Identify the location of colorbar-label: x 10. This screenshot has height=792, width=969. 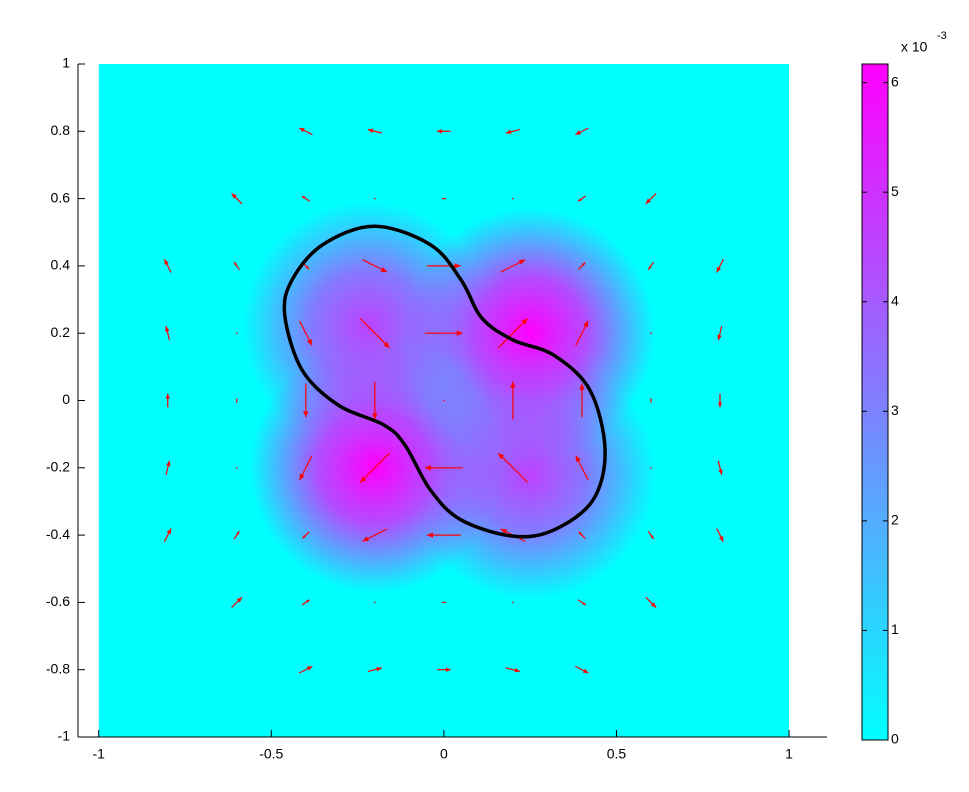
(914, 47).